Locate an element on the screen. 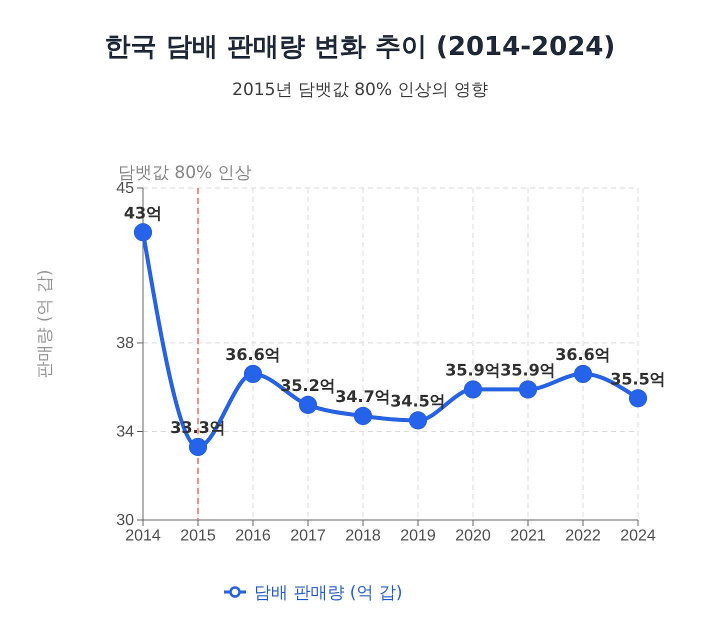 Image resolution: width=721 pixels, height=627 pixels. chart-title: 한국 담배 판매량 변화 추이 (2014-2024) is located at coordinates (360, 47).